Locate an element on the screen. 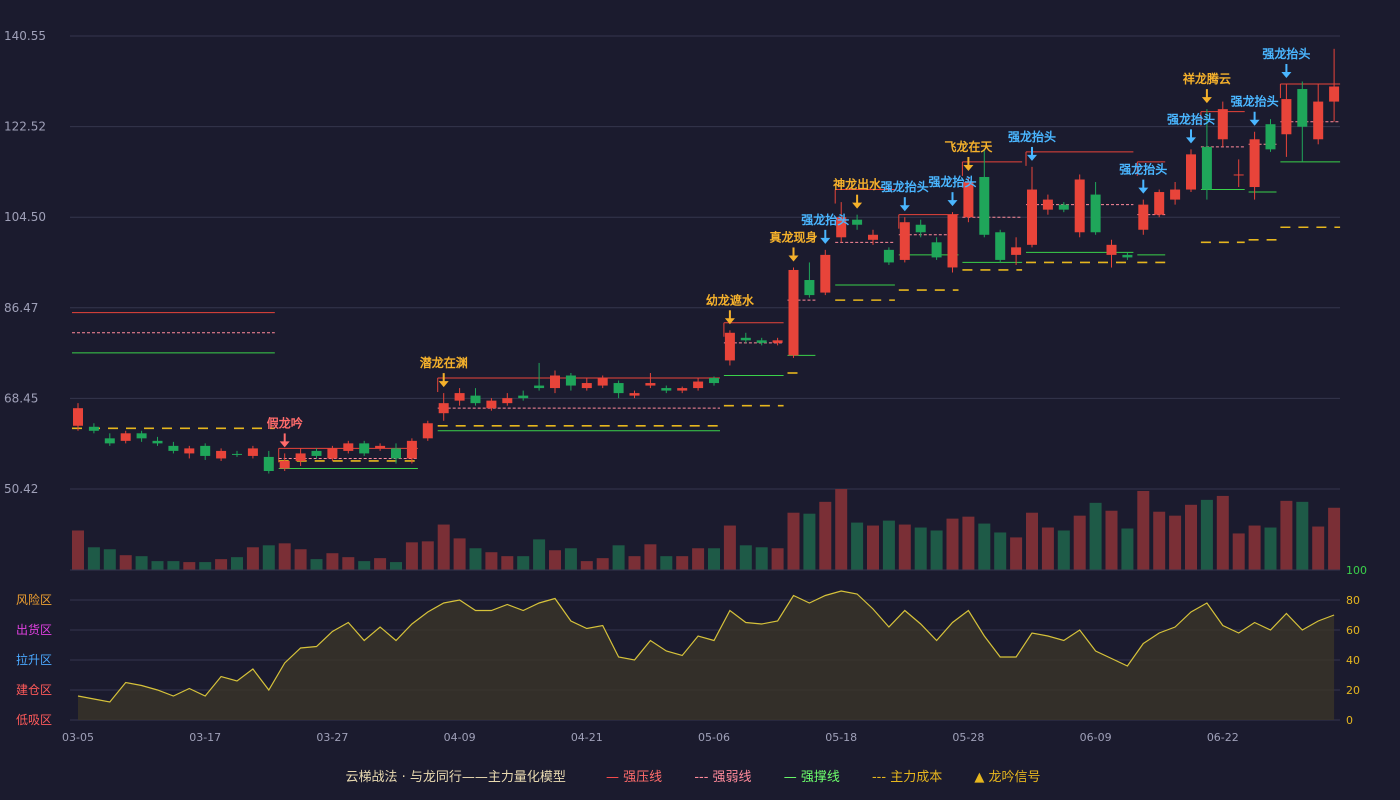  signal-label: 飞龙在天 is located at coordinates (968, 146).